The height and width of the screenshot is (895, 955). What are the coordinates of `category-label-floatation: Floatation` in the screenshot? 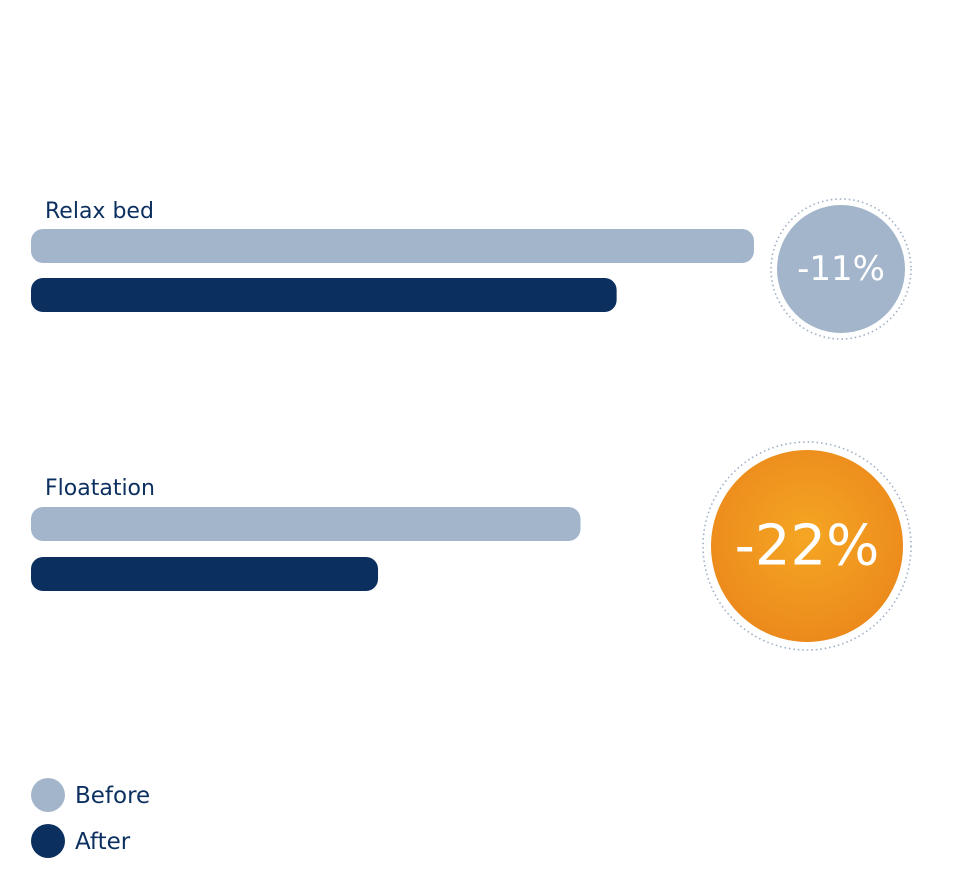 It's located at (100, 488).